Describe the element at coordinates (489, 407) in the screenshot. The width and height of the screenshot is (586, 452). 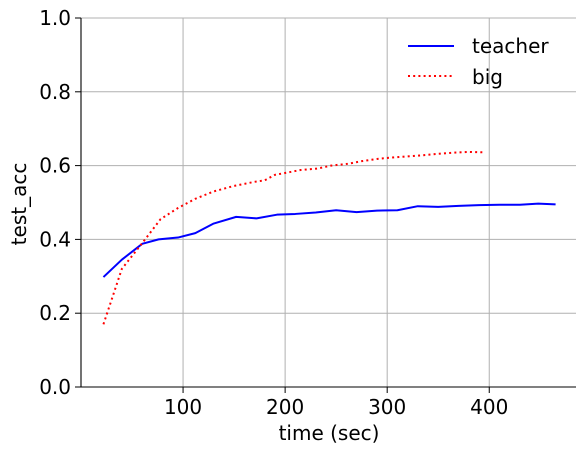
I see `x-tick-label: 400` at that location.